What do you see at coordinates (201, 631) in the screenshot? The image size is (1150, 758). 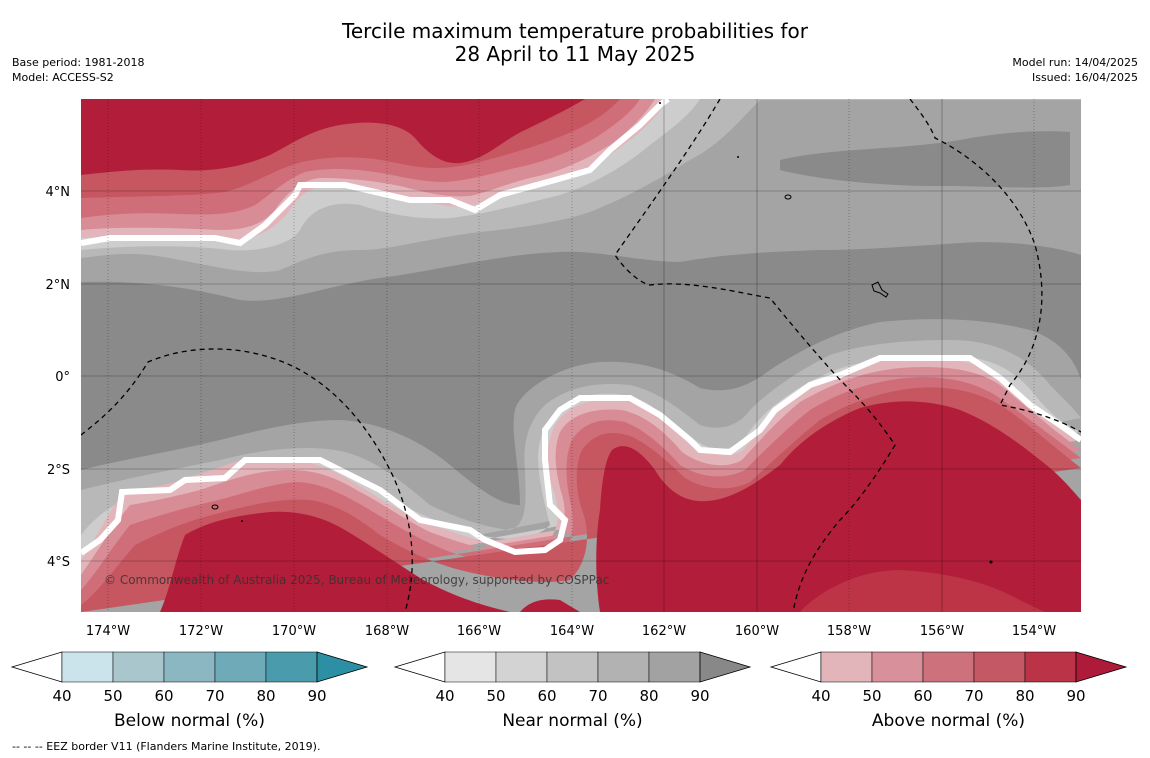 I see `lon-label: 172°W` at bounding box center [201, 631].